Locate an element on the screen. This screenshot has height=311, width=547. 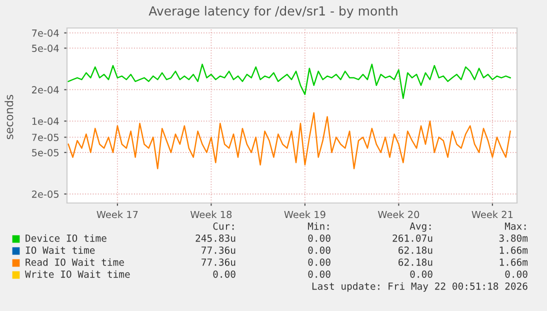
text: Min: is located at coordinates (318, 226).